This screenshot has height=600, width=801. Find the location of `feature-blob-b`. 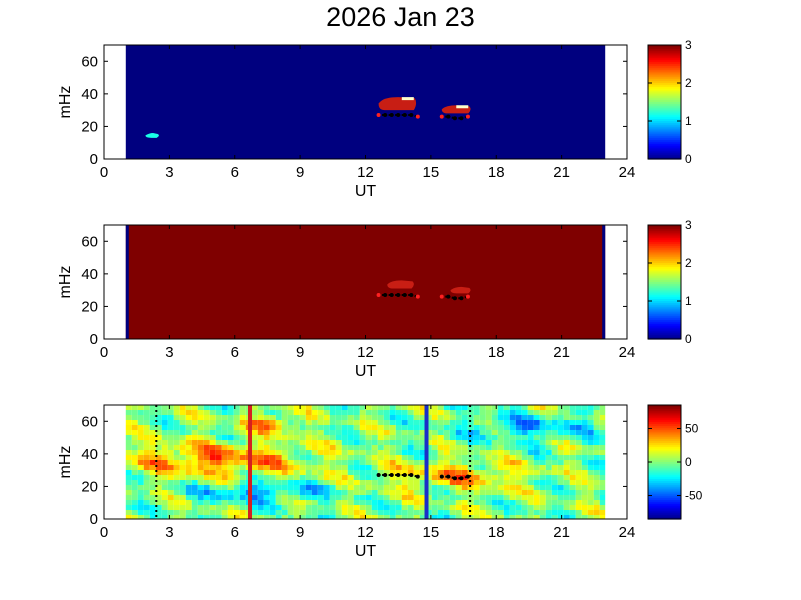

feature-blob-b is located at coordinates (460, 290).